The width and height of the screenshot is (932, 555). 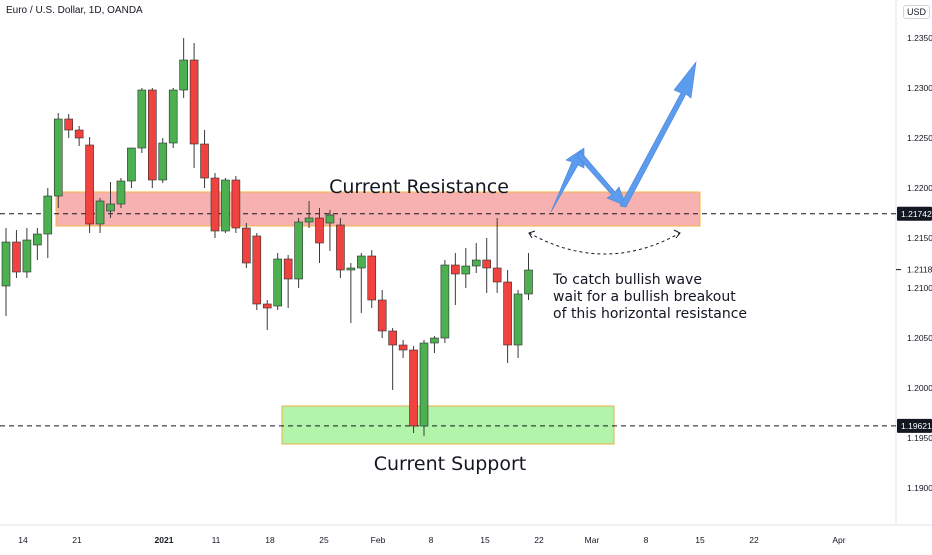 I want to click on curved-arrow, so click(x=604, y=243).